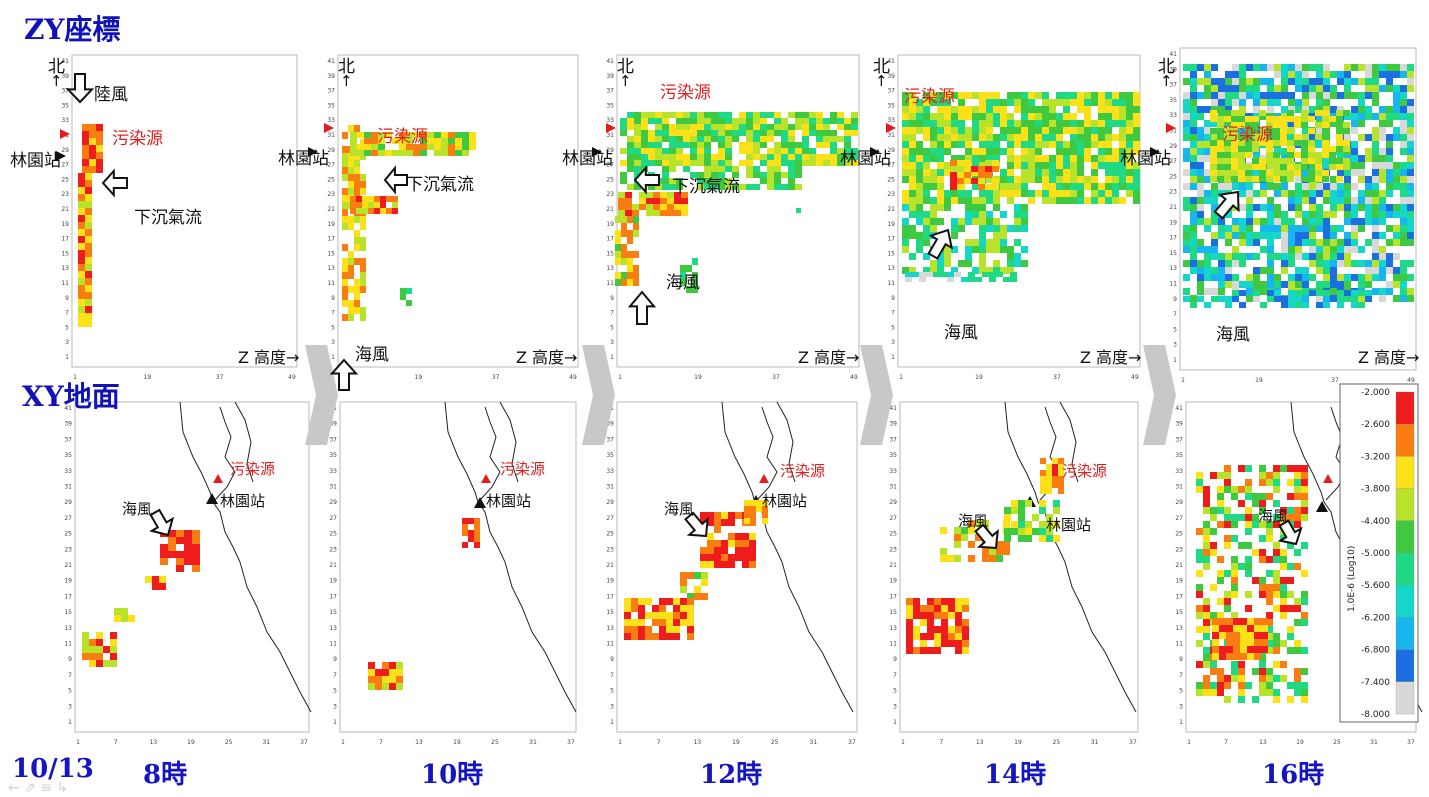  What do you see at coordinates (392, 679) in the screenshot?
I see `xy2-cell` at bounding box center [392, 679].